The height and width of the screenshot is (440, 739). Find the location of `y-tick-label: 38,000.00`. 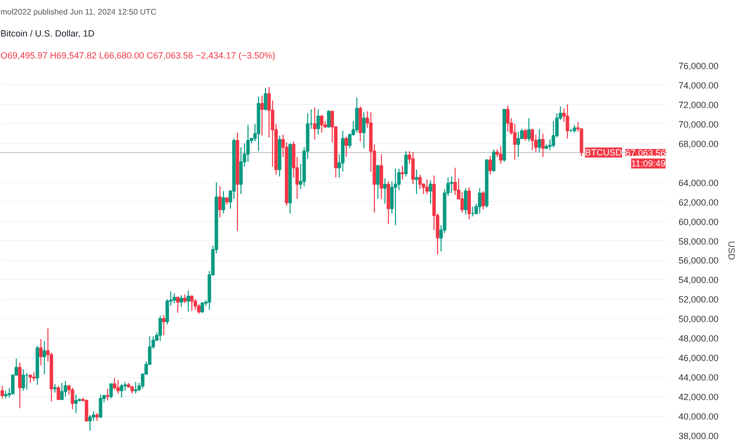

y-tick-label: 38,000.00 is located at coordinates (698, 435).